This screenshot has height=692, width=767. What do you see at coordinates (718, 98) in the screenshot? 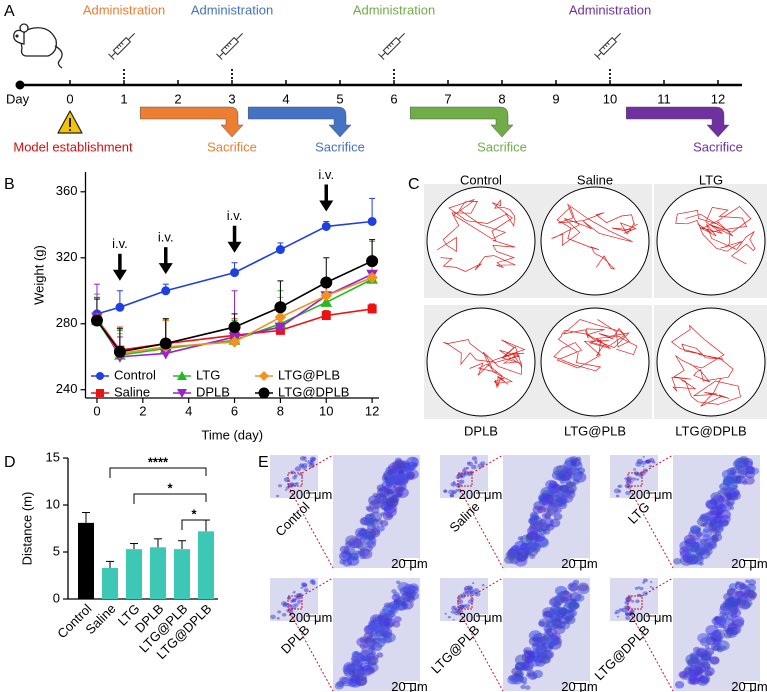
I see `day-number: 12` at bounding box center [718, 98].